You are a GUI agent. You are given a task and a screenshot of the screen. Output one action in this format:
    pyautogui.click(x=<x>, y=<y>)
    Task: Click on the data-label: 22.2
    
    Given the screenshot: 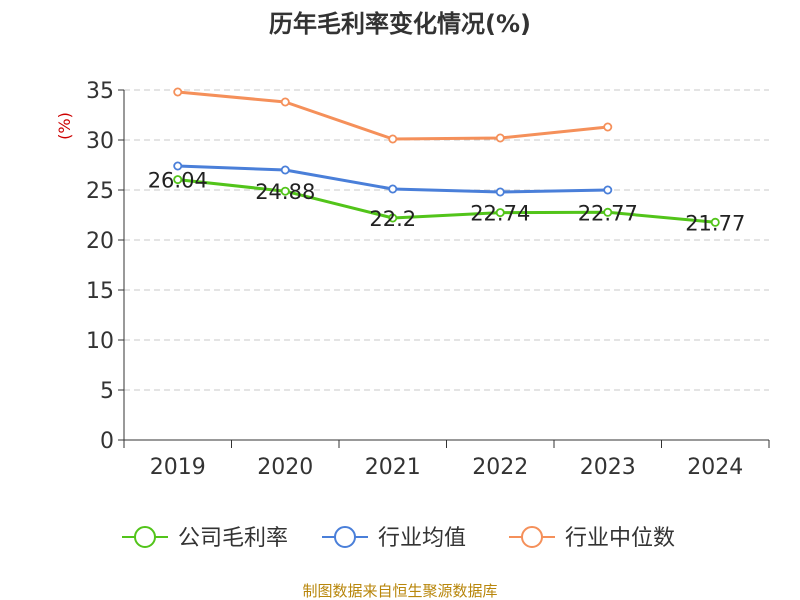 What is the action you would take?
    pyautogui.click(x=392, y=219)
    